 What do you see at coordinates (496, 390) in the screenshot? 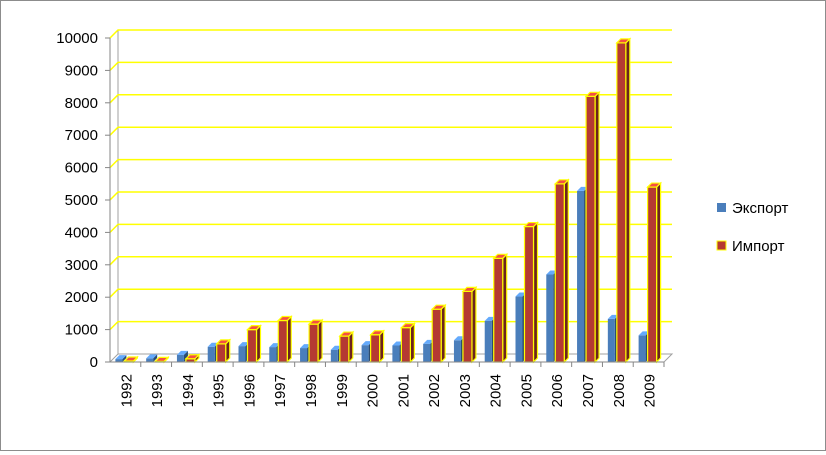
I see `x-tick-label: 2004` at bounding box center [496, 390].